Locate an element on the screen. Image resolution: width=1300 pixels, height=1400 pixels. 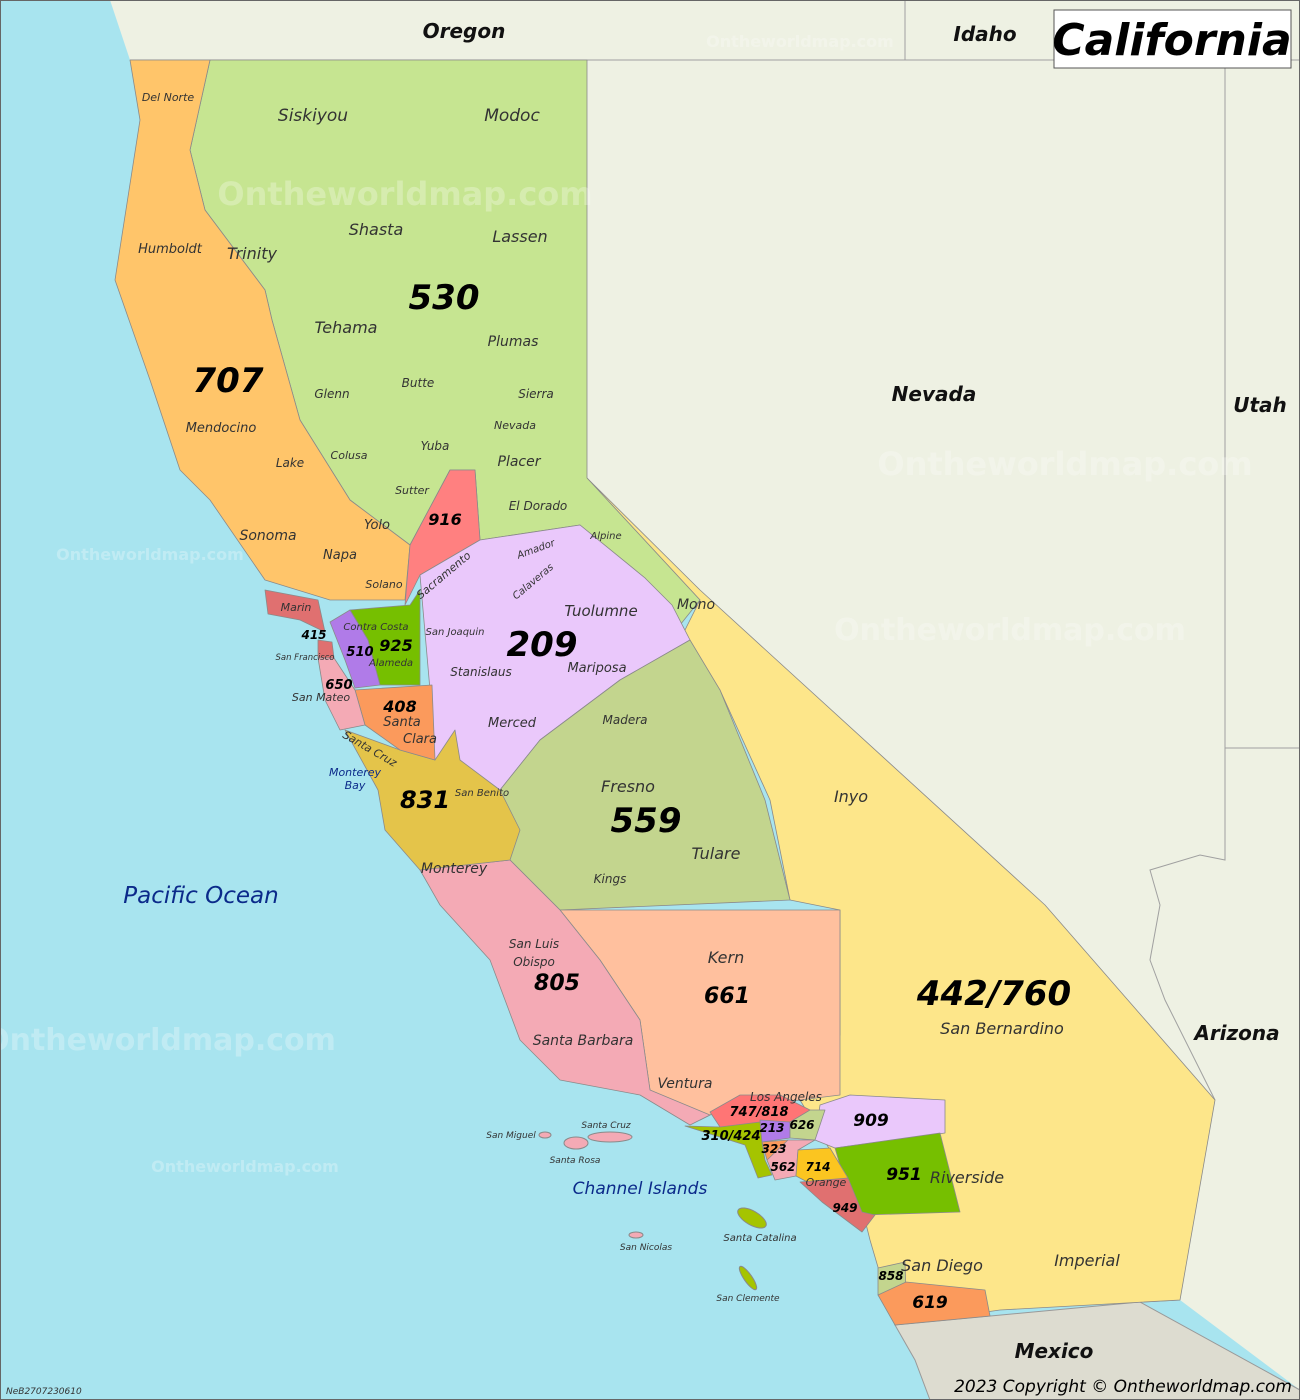
copyright: 2023 Copyright © Ontheworldmap.com is located at coordinates (1123, 1387).